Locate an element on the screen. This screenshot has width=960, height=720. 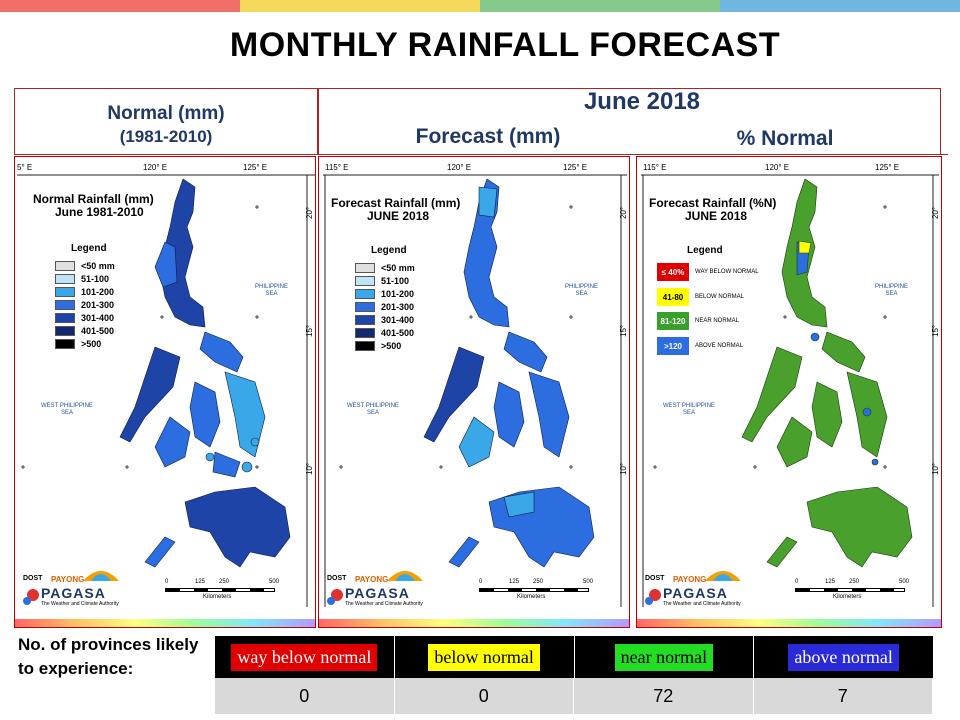
legend-item: 101-200 is located at coordinates (384, 294).